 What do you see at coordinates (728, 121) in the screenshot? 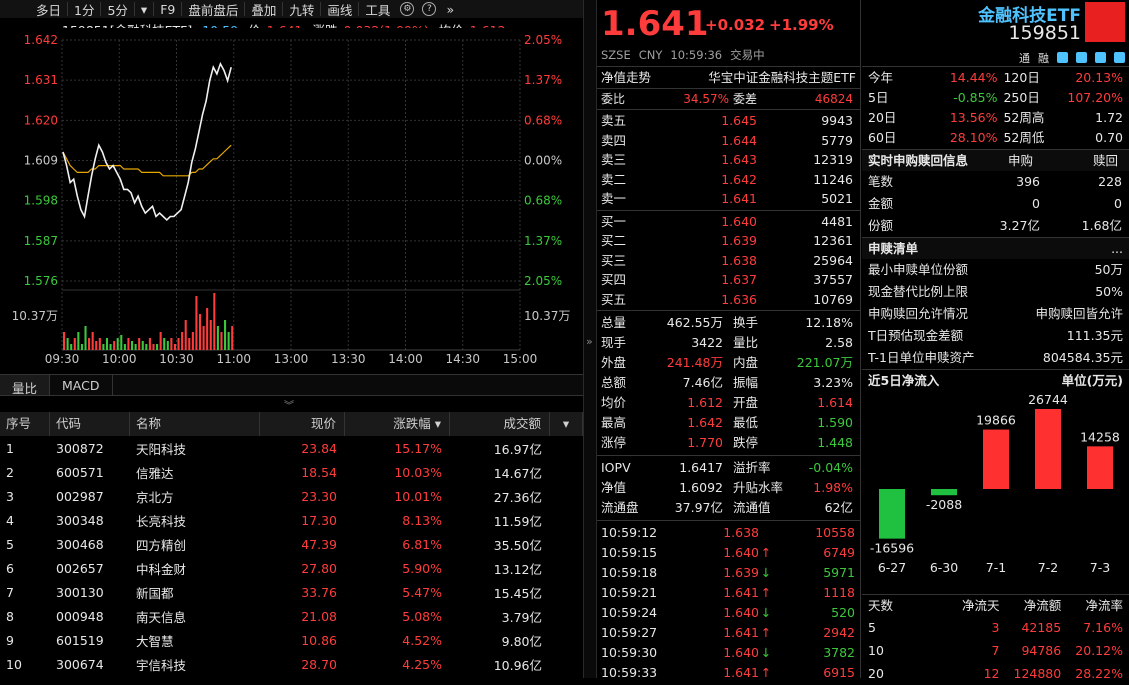
I see `order-level: 卖五 1.645 9943` at bounding box center [728, 121].